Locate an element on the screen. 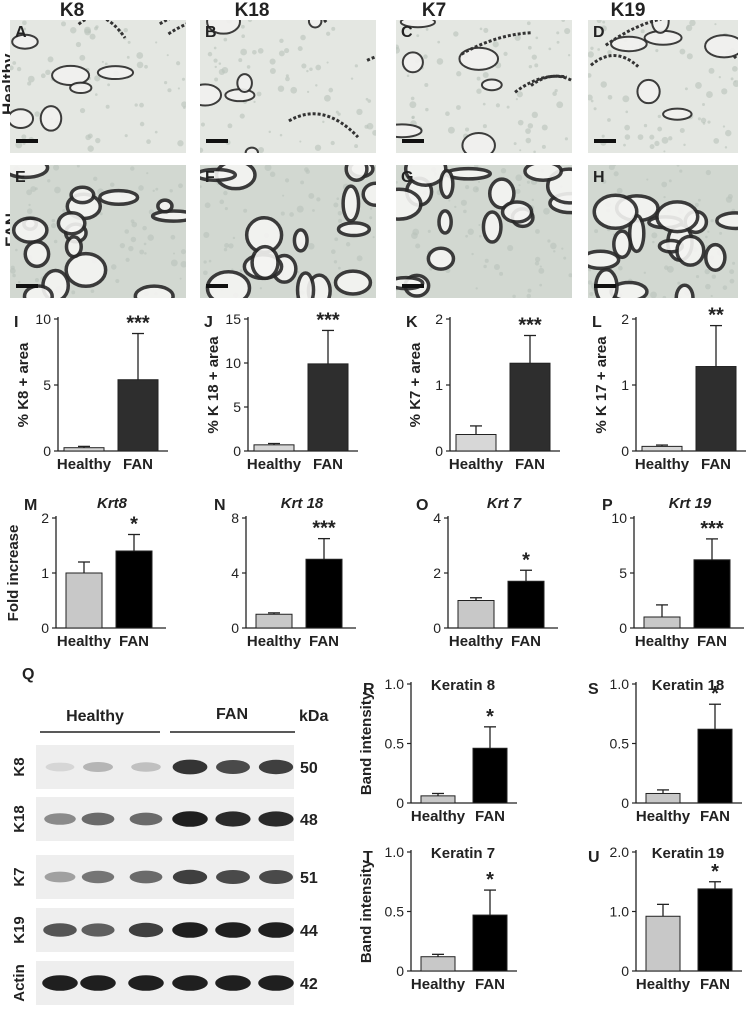  panel-letter-r: R is located at coordinates (369, 689).